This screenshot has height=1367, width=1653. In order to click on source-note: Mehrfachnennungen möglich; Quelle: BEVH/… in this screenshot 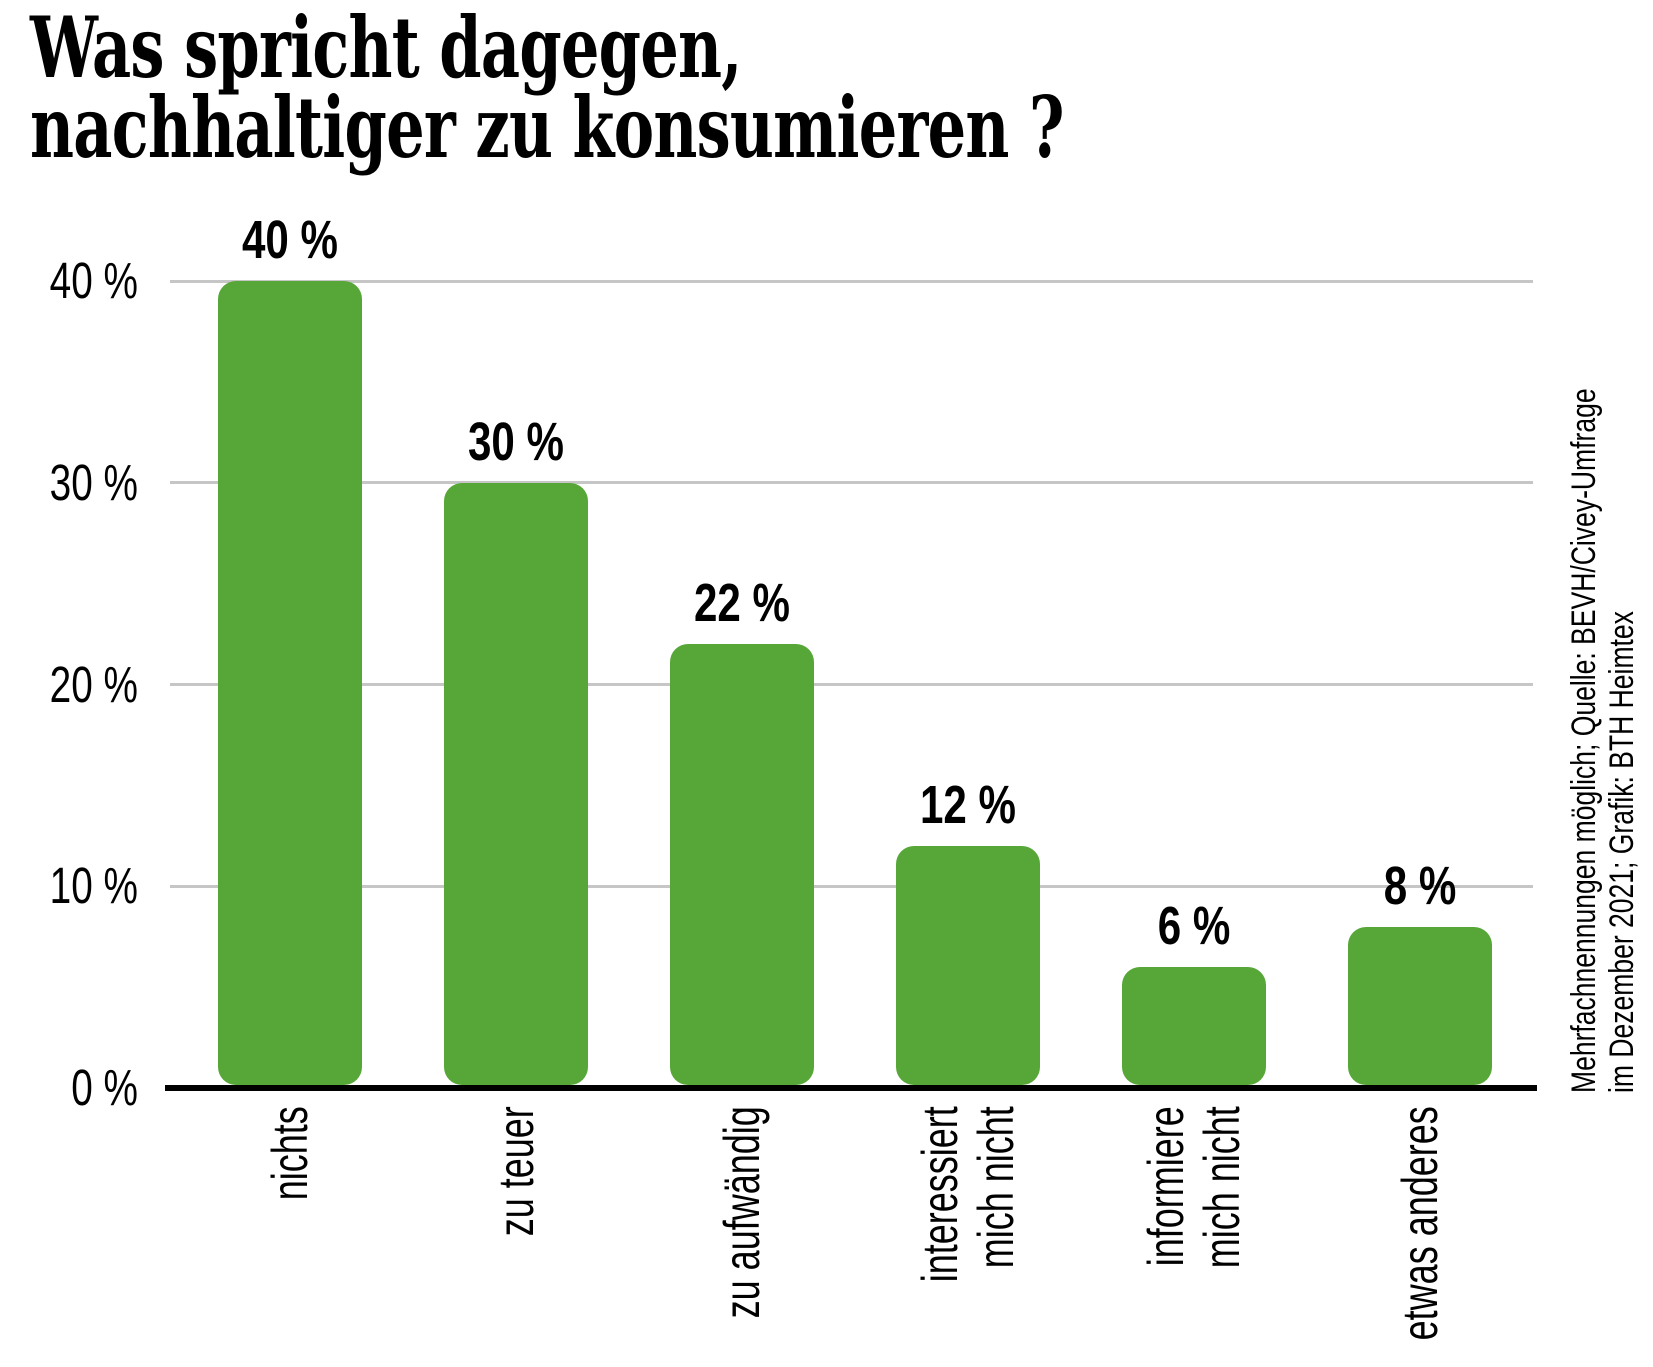, I will do `click(1603, 711)`.